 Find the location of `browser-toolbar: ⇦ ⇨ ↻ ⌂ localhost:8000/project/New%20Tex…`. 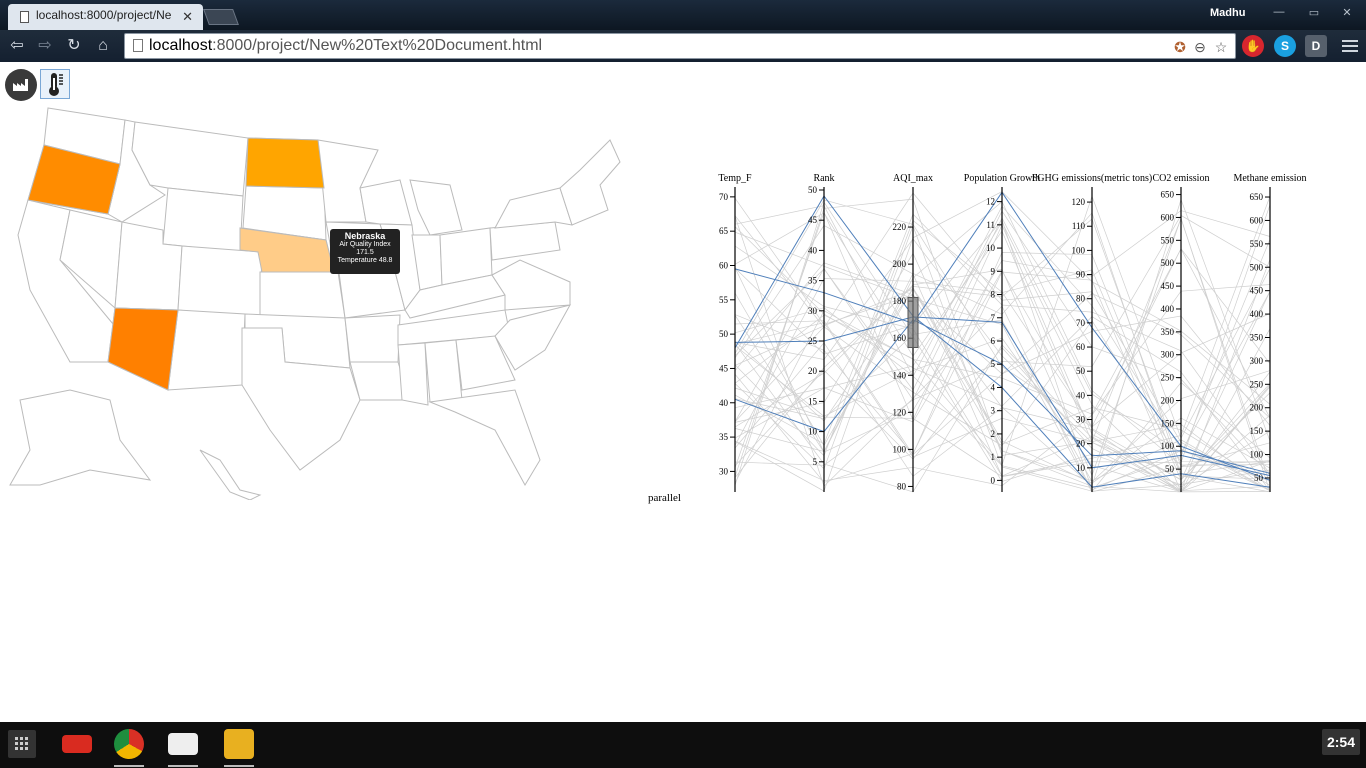

browser-toolbar: ⇦ ⇨ ↻ ⌂ localhost:8000/project/New%20Tex… is located at coordinates (683, 46).